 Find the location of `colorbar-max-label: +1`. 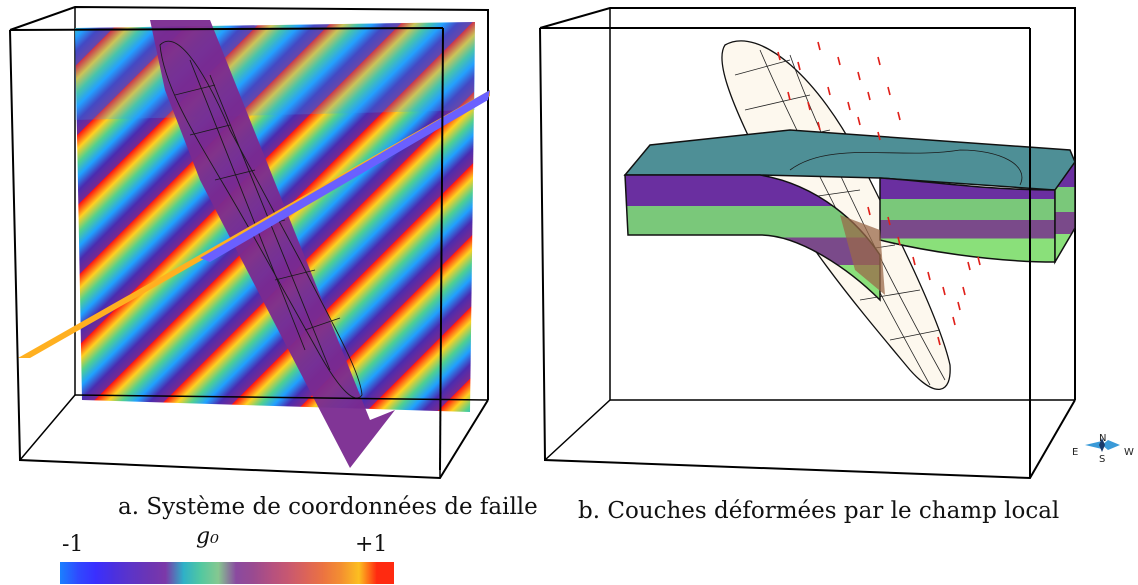

colorbar-max-label: +1 is located at coordinates (371, 544).